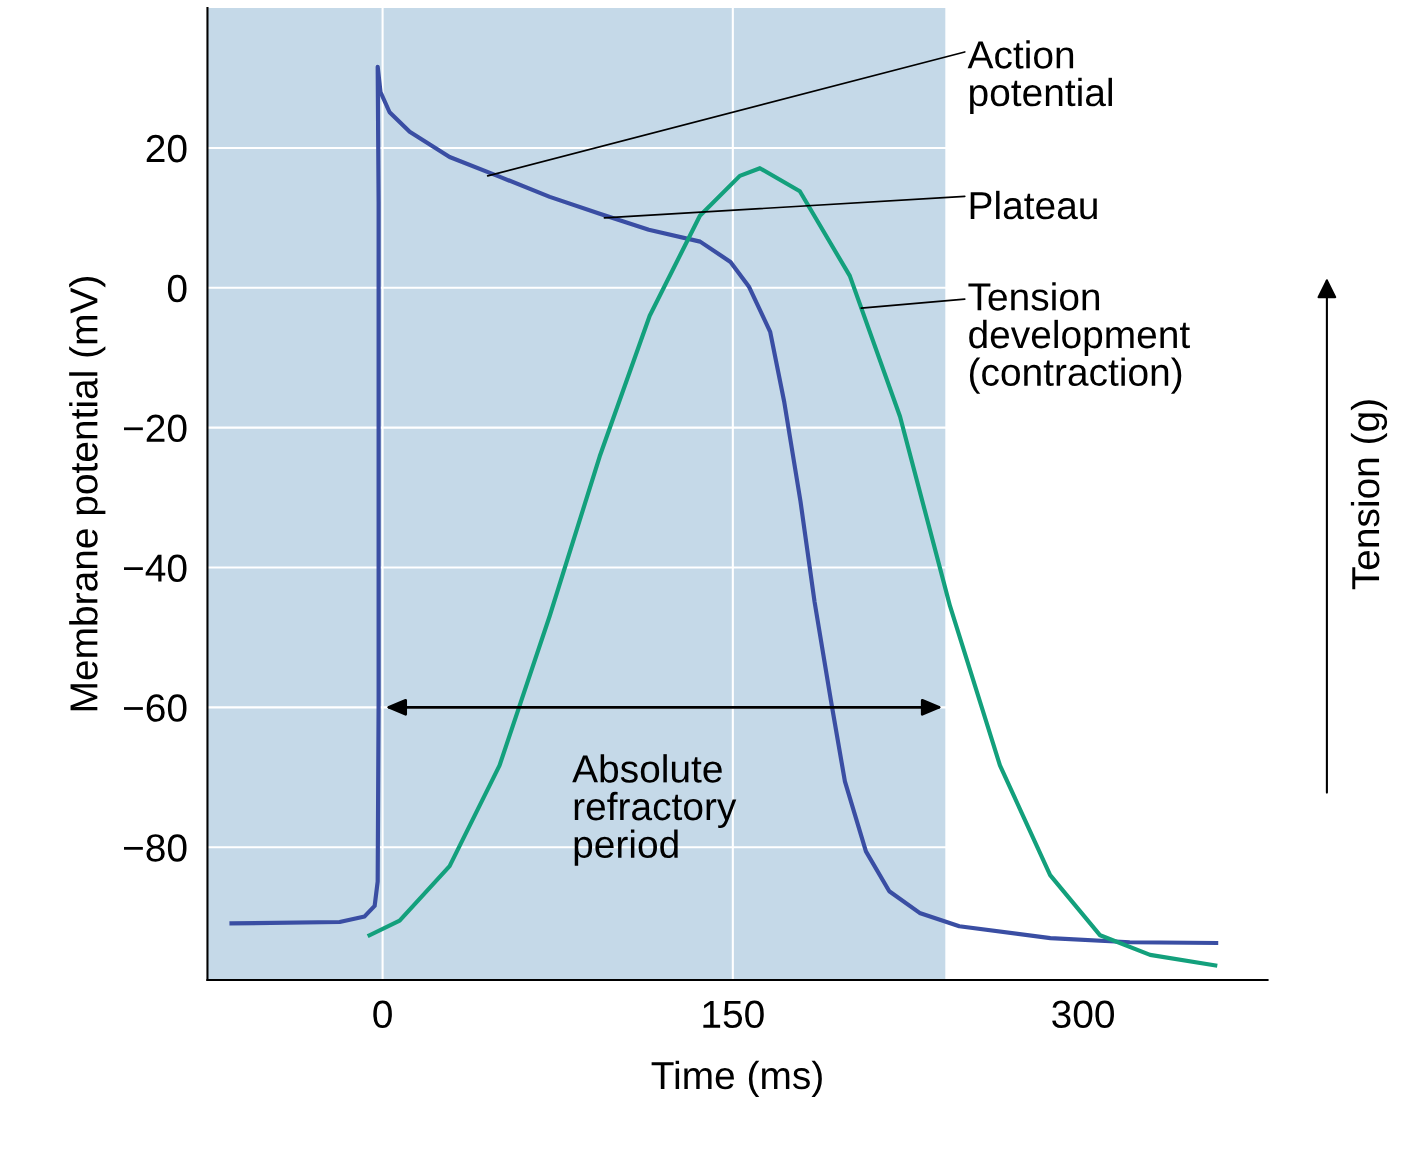  I want to click on x-tick-label: 300, so click(1083, 1014).